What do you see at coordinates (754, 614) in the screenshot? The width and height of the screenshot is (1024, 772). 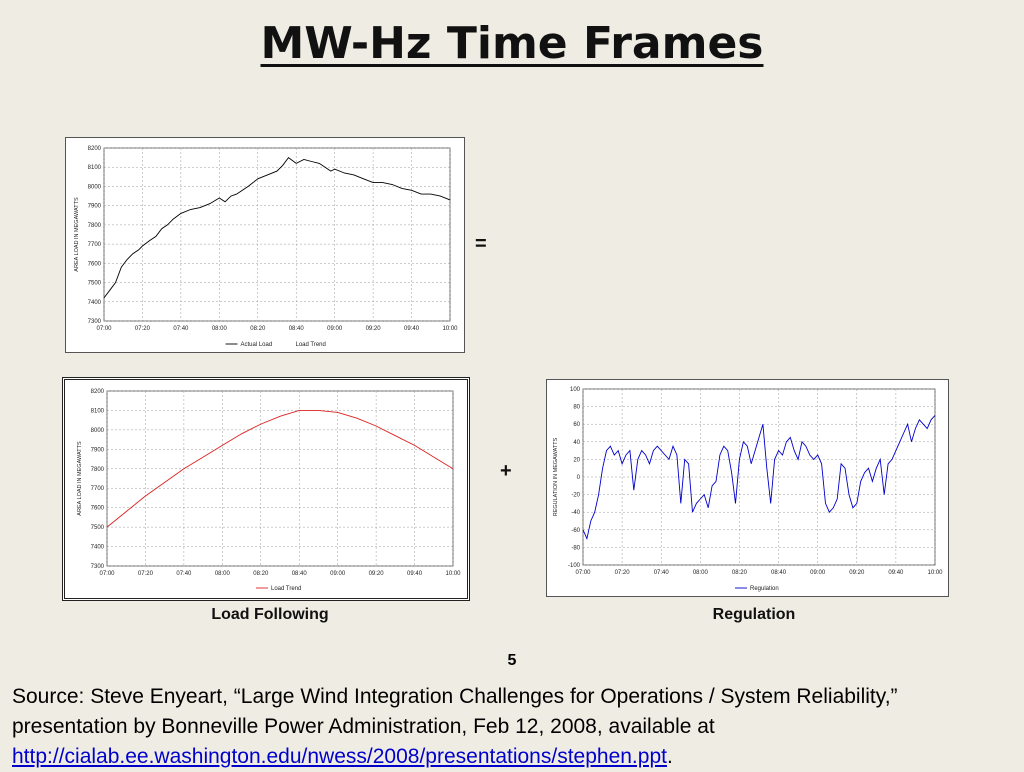 I see `caption-regulation: Regulation` at bounding box center [754, 614].